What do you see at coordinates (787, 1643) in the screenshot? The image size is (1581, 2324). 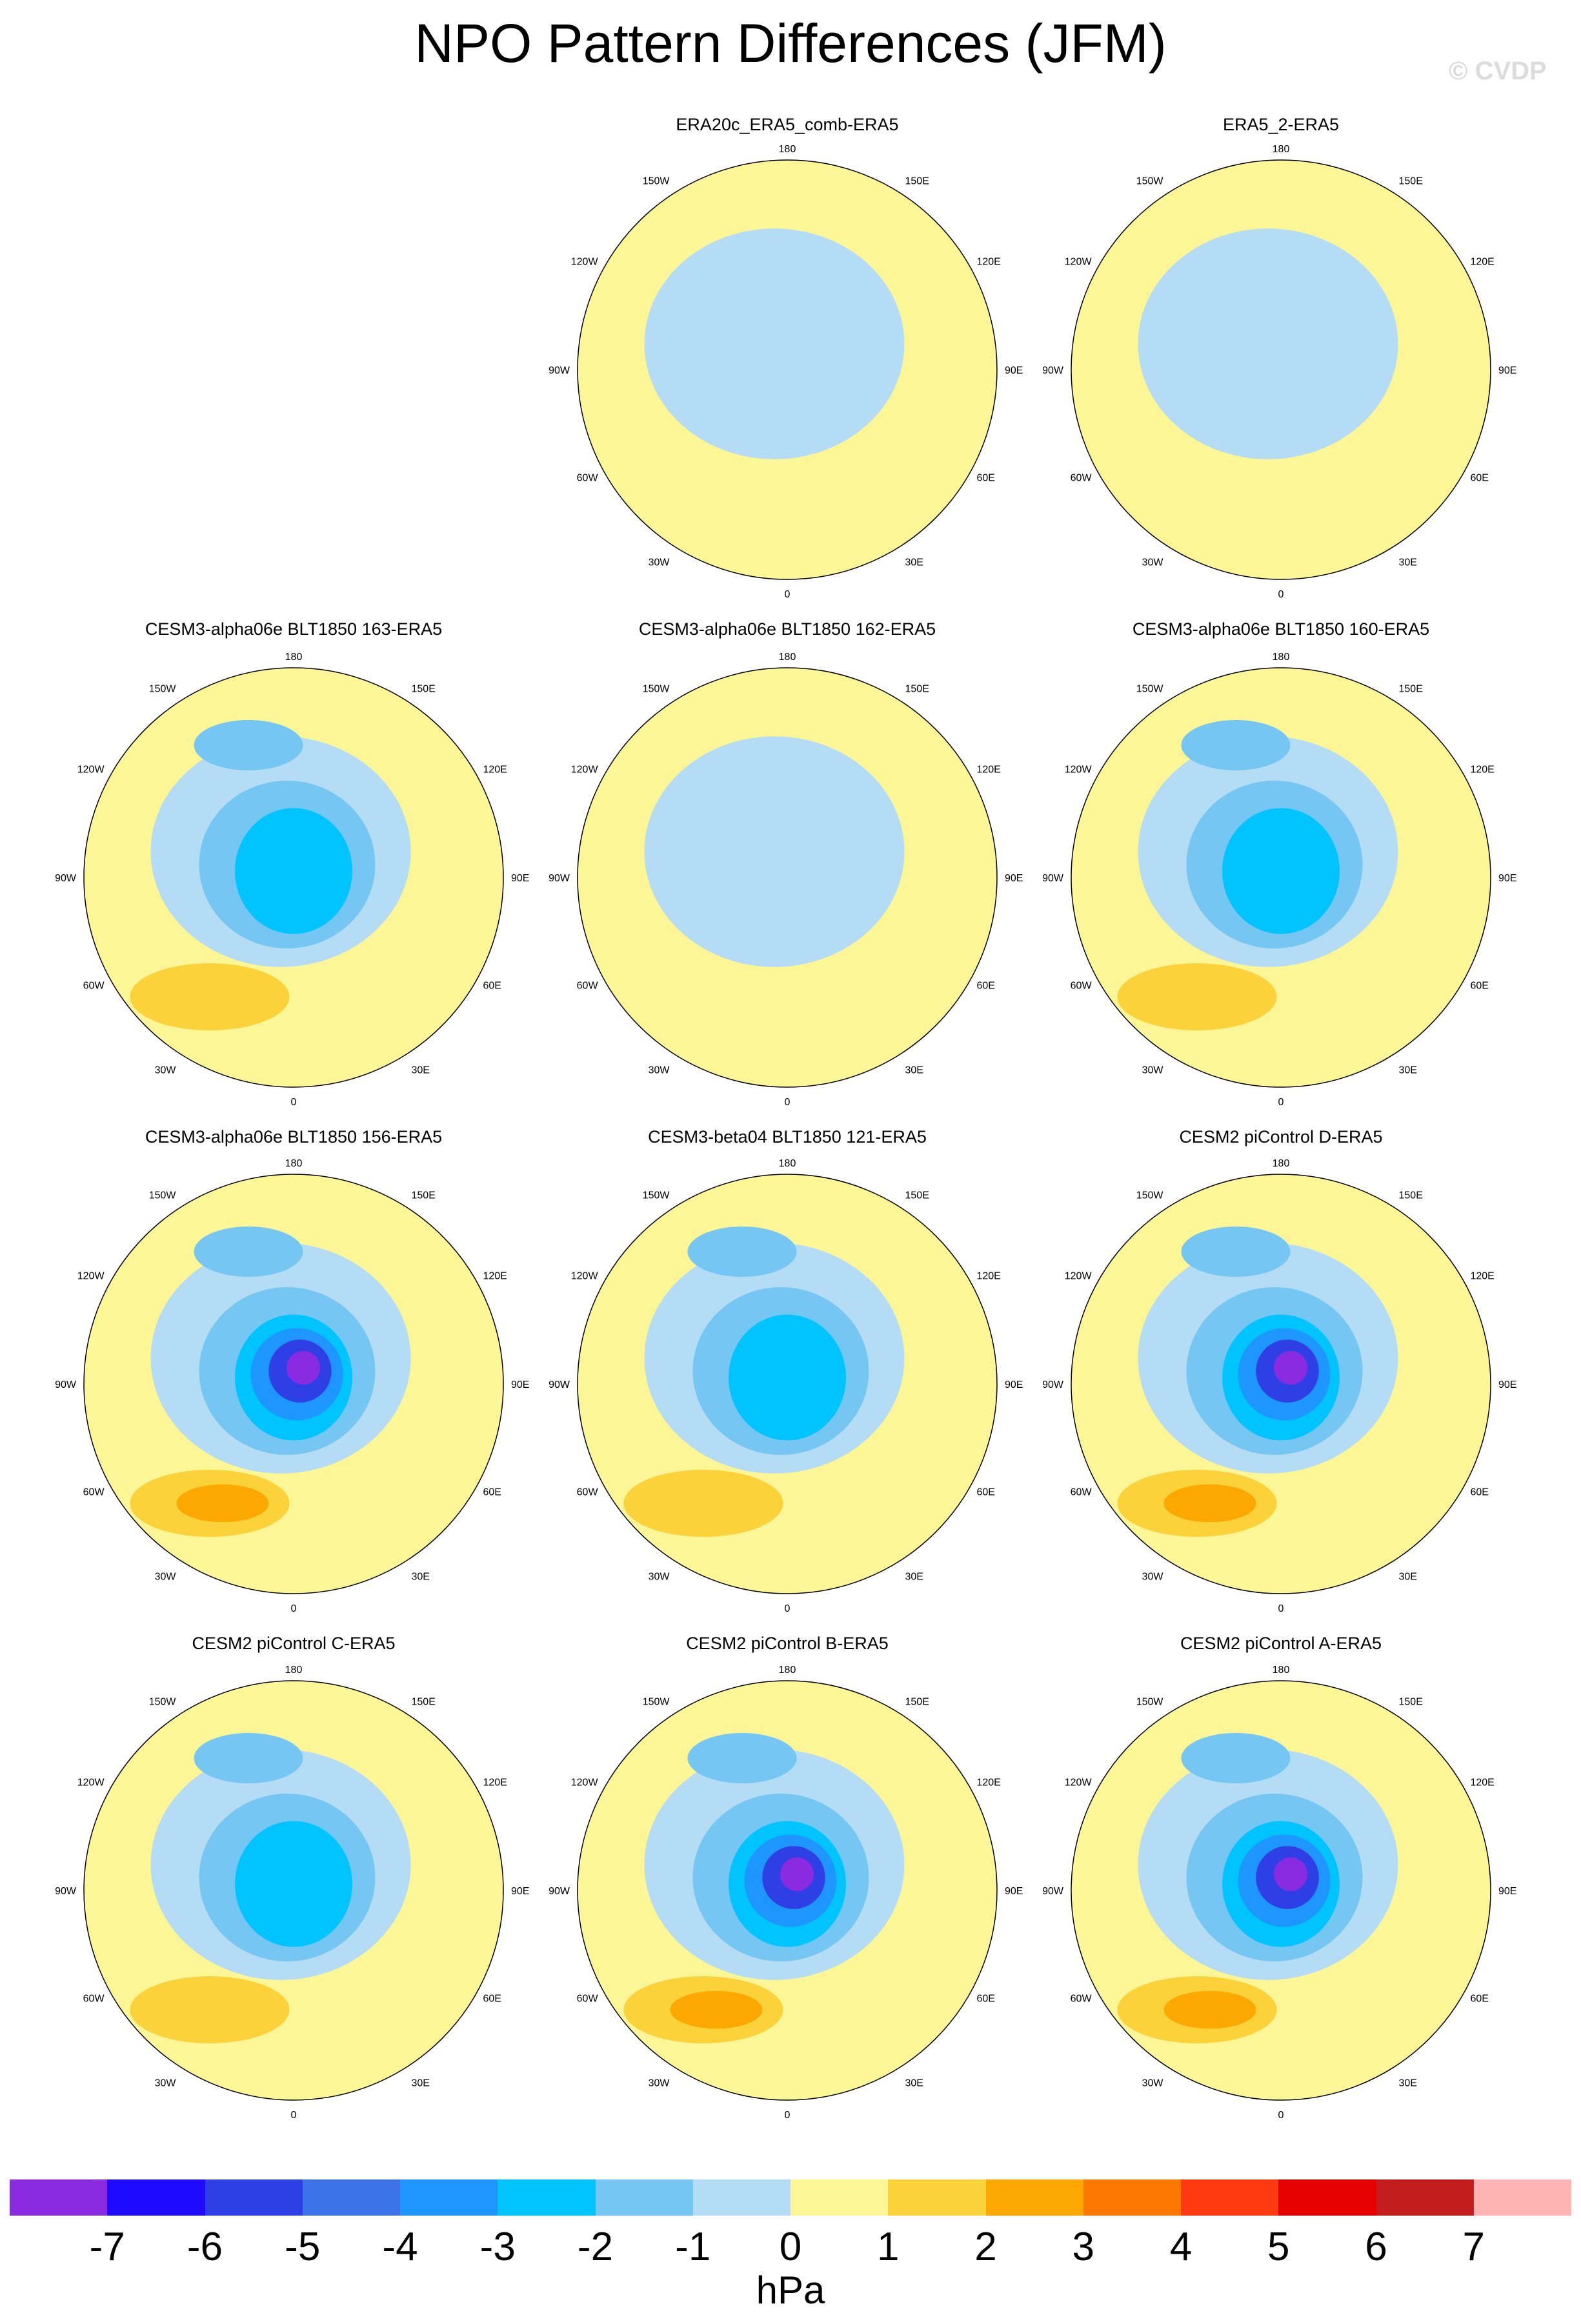 I see `panel-title: CESM2 piControl B-ERA5` at bounding box center [787, 1643].